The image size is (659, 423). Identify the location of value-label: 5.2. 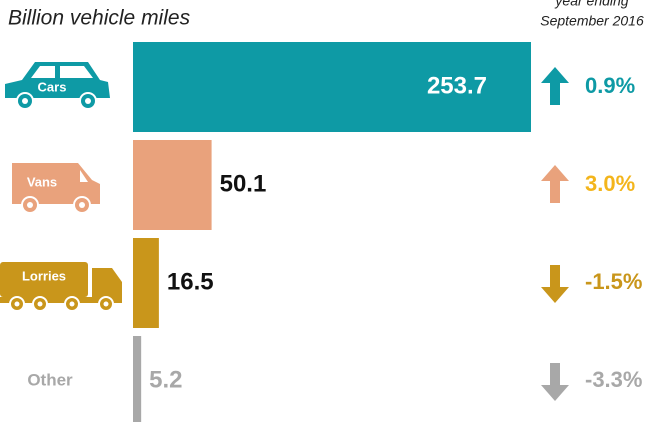
(165, 379).